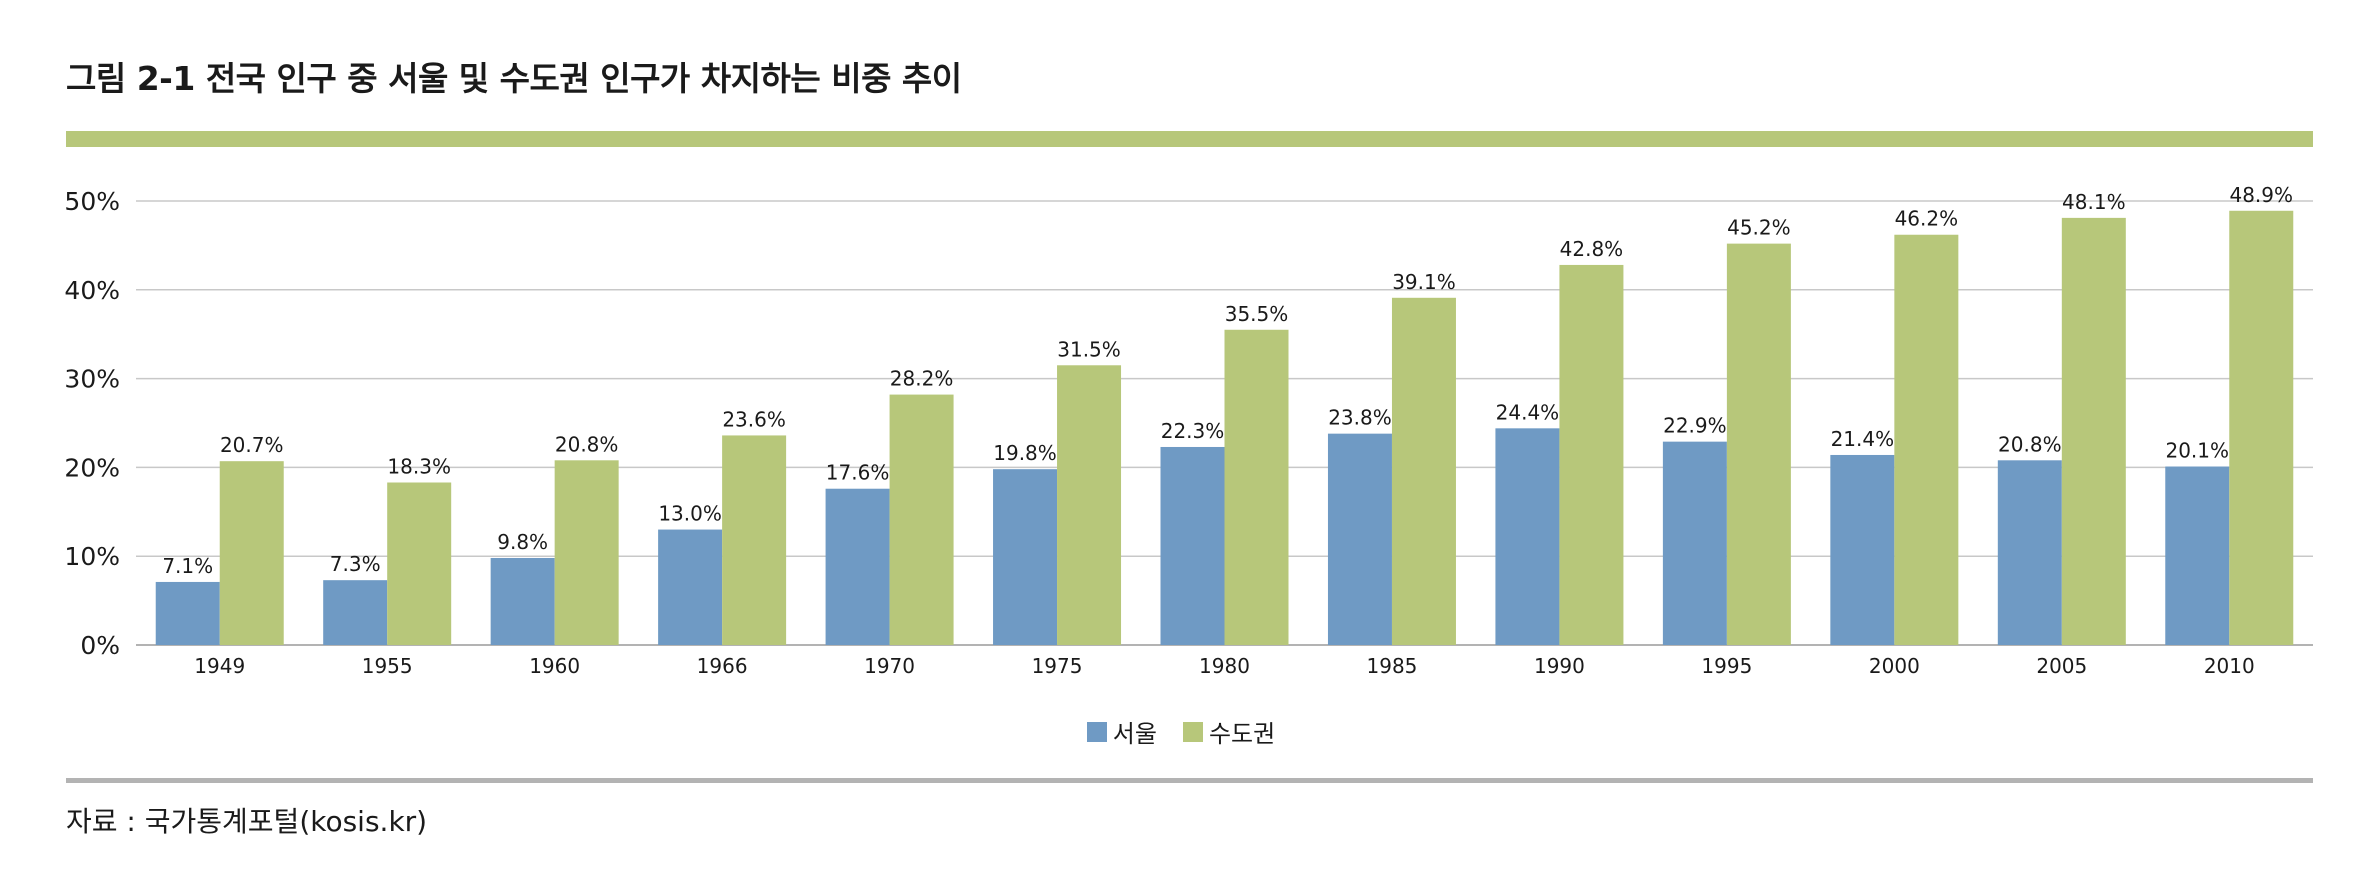  I want to click on x-tick-label: 2000, so click(1894, 666).